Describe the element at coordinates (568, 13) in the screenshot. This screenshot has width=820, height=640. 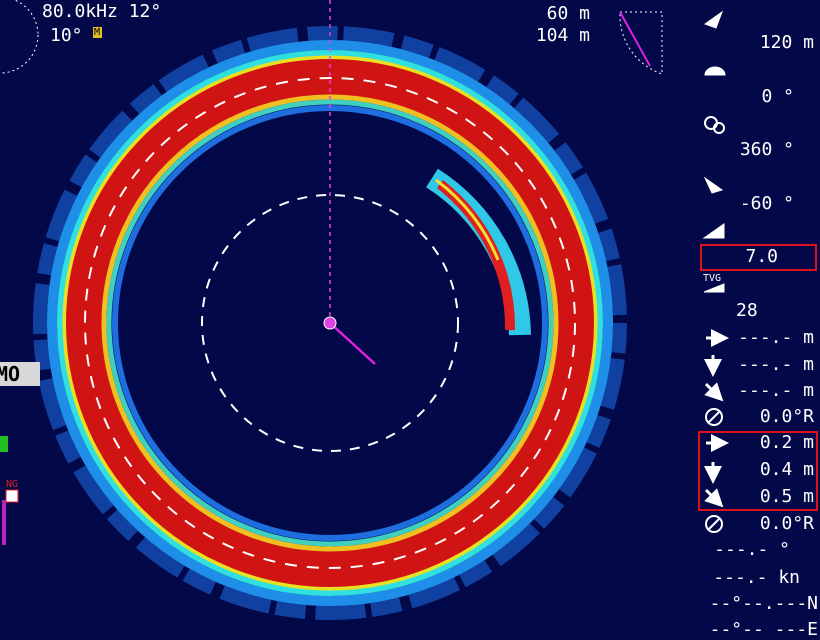
I see `range-horizontal: 60 m` at that location.